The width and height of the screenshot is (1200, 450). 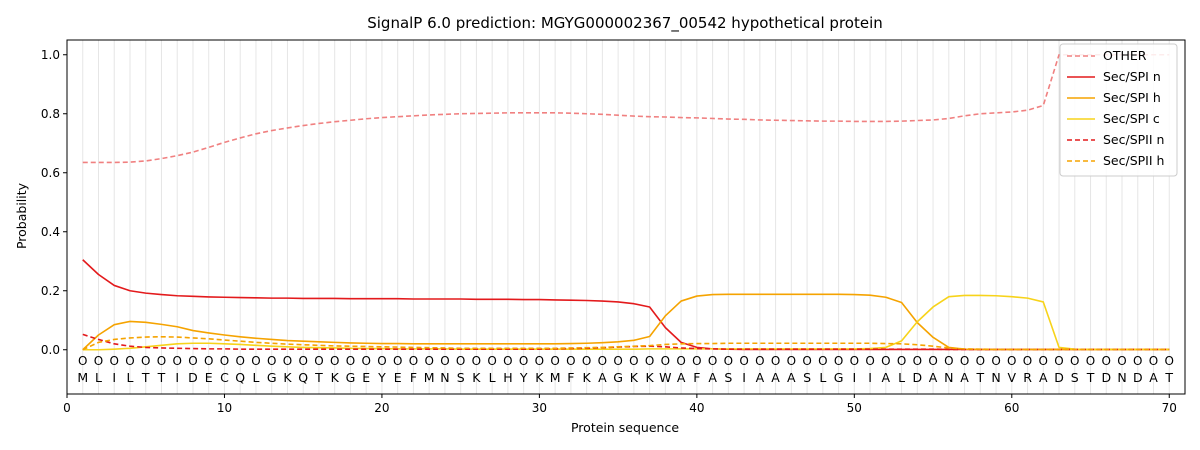 I want to click on legend-label: Sec/SPII n, so click(x=1133, y=139).